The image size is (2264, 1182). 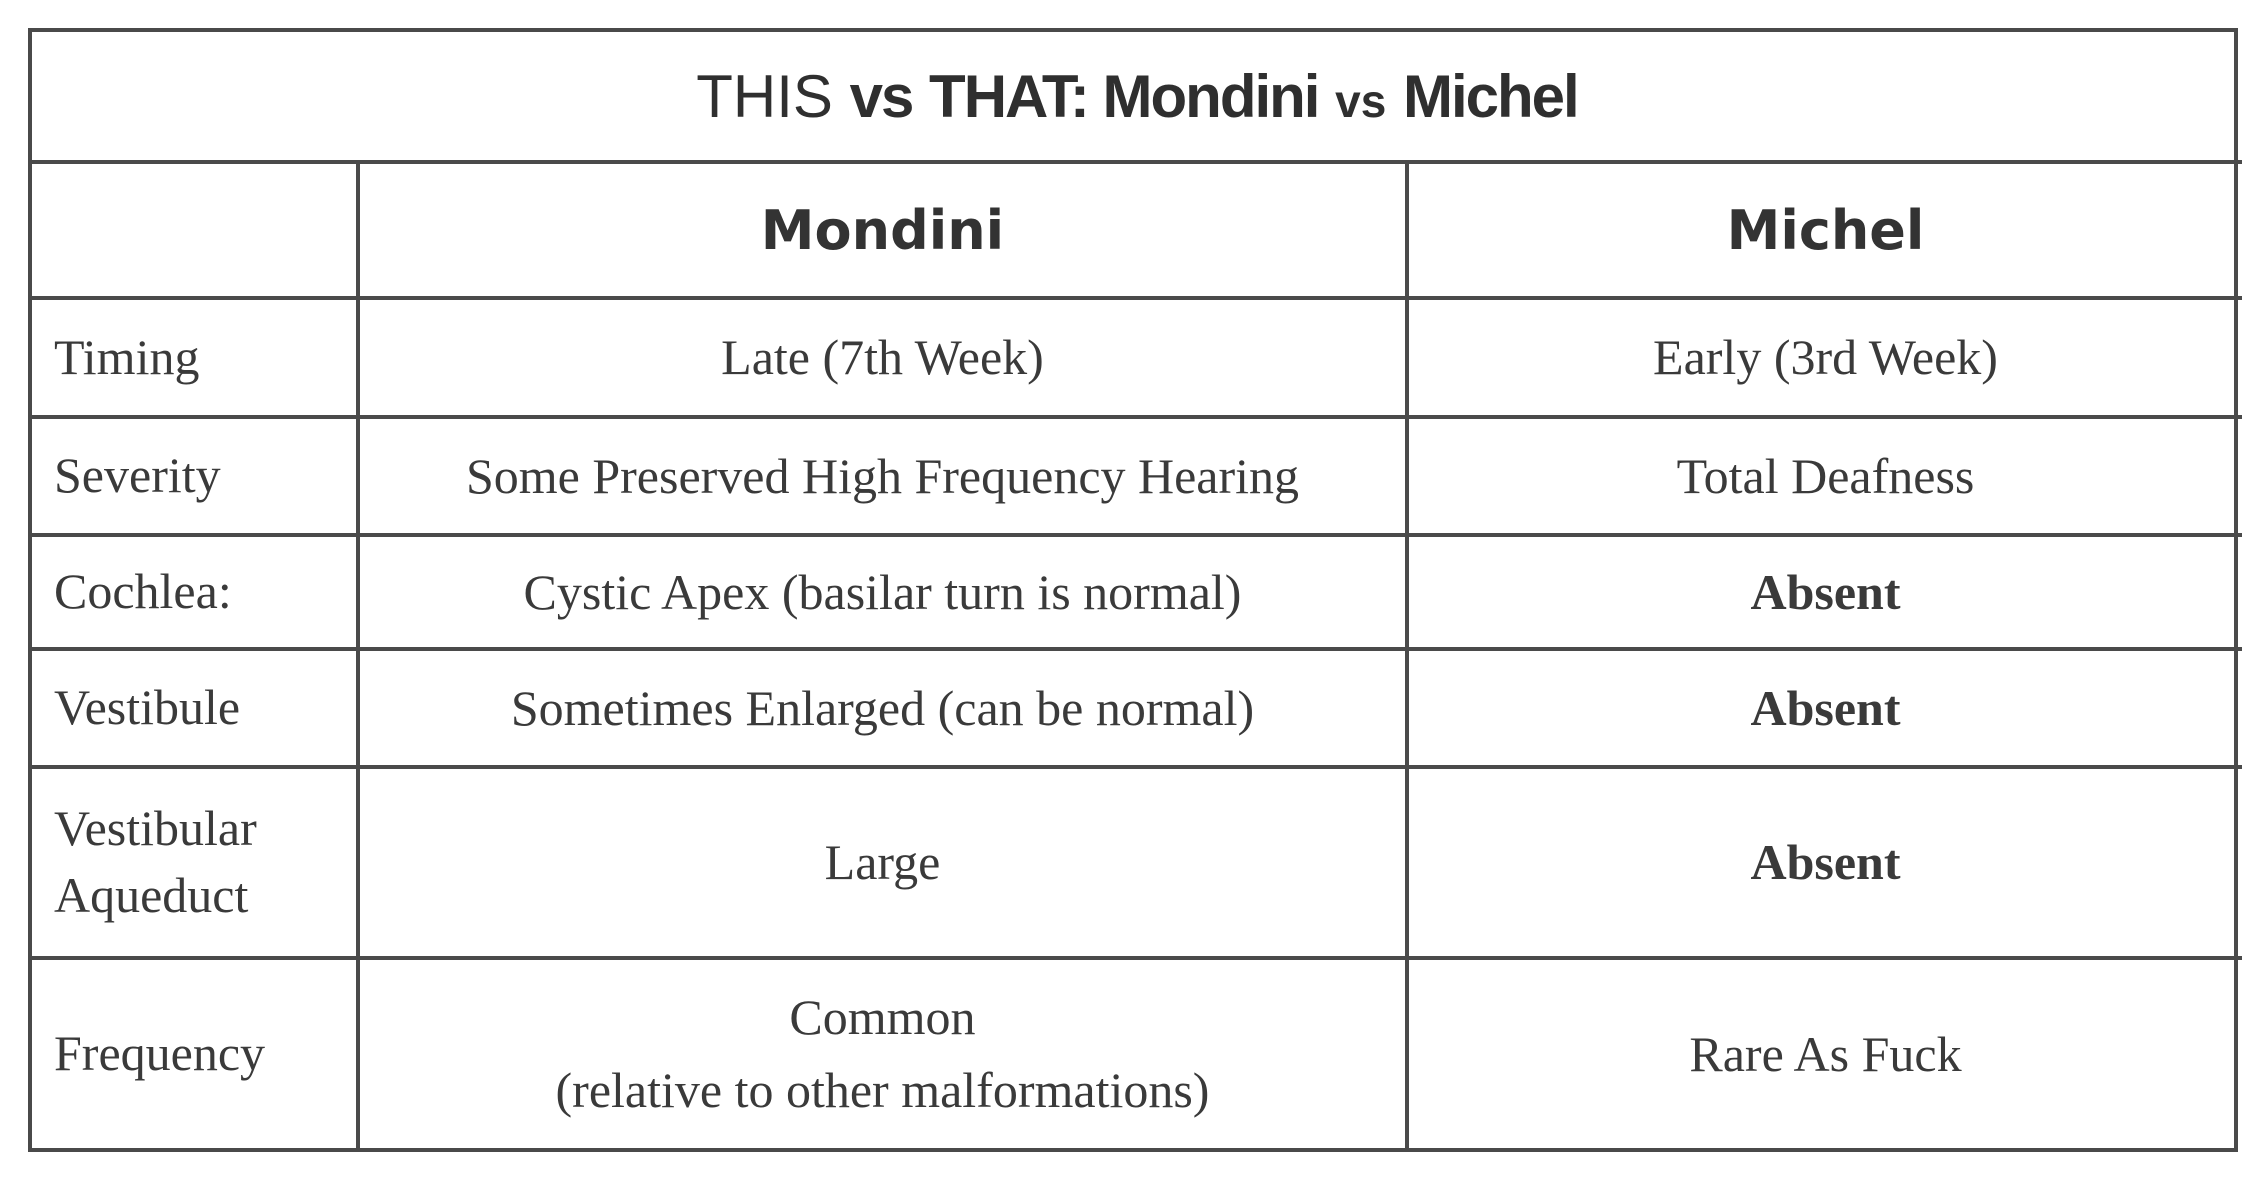 I want to click on row-label-severity: Severity, so click(x=196, y=475).